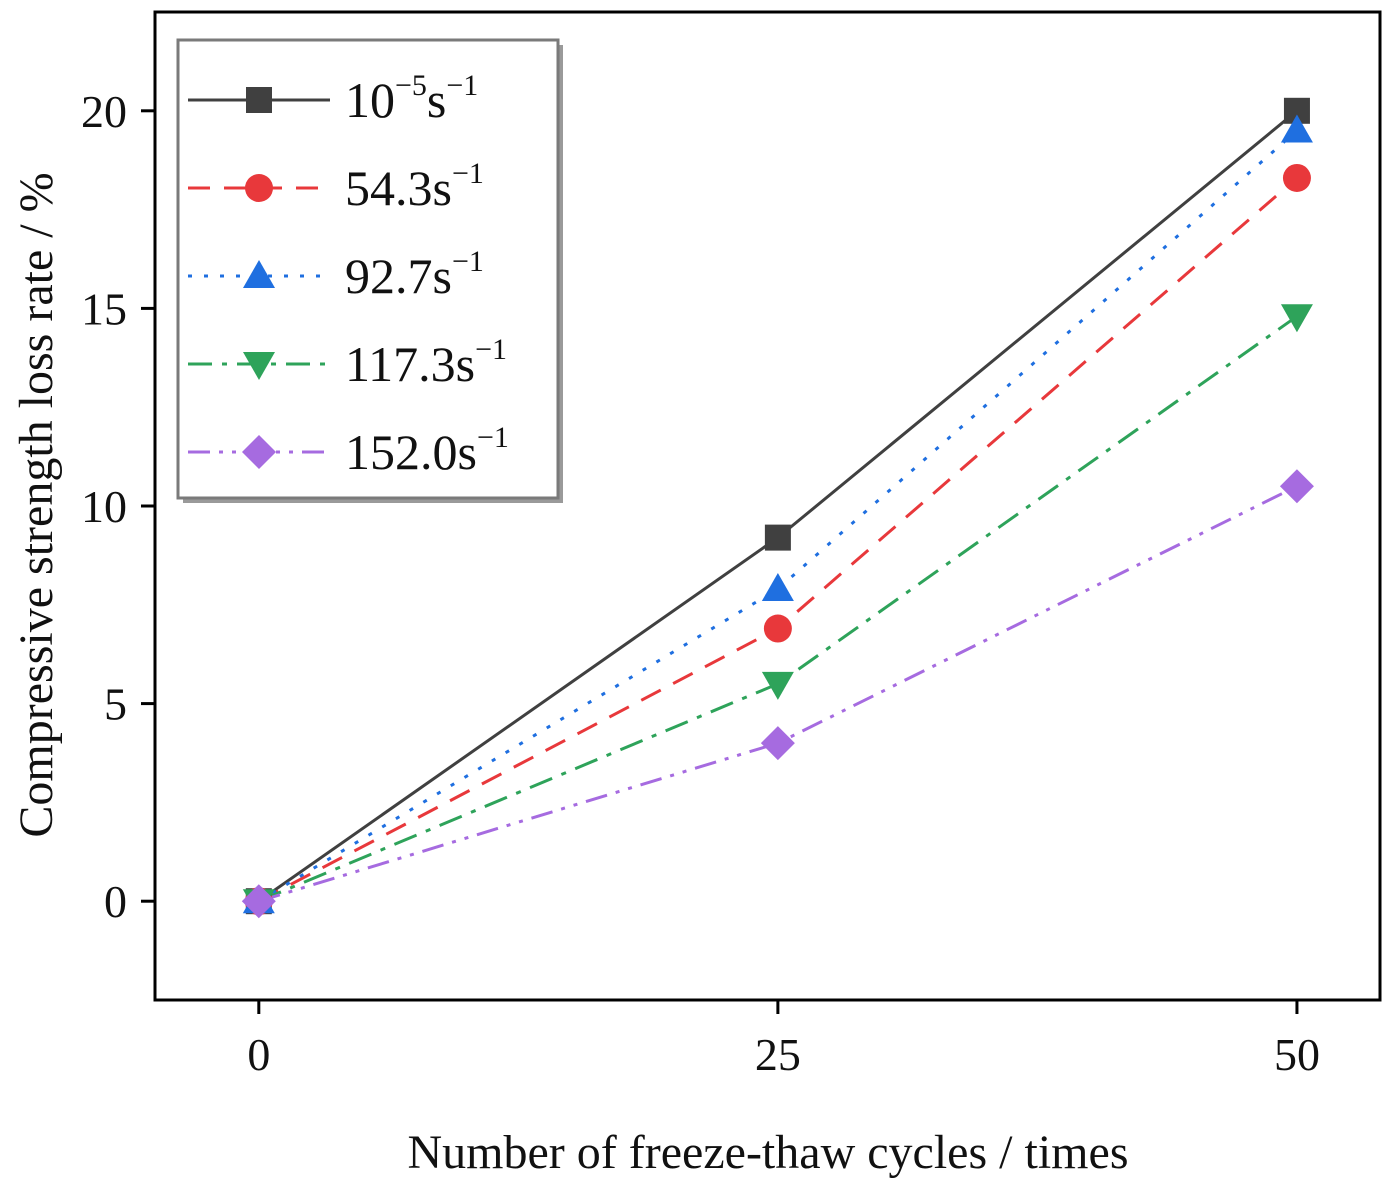 This screenshot has width=1398, height=1200. What do you see at coordinates (115, 704) in the screenshot?
I see `y-tick-label: 5` at bounding box center [115, 704].